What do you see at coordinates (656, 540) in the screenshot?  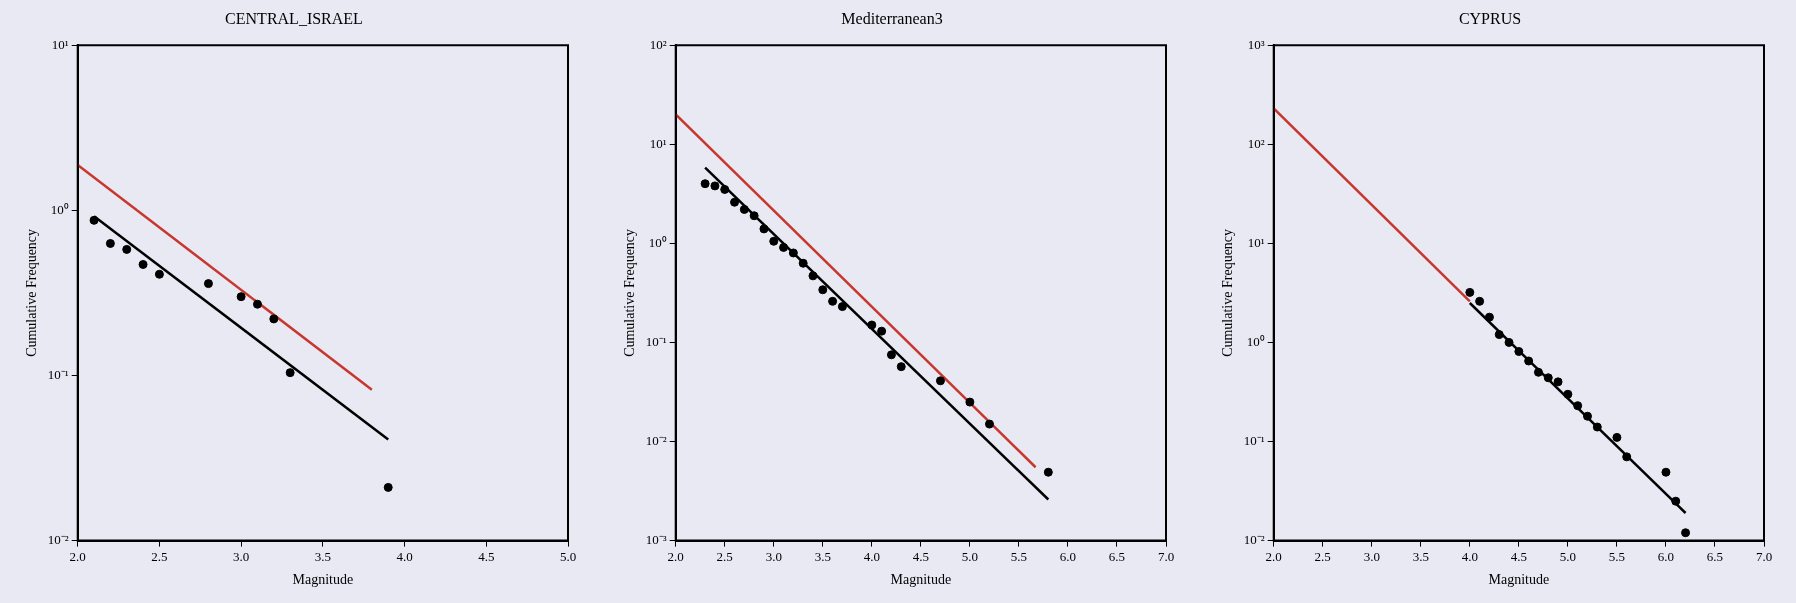 I see `y-tick-label: 10⁻³` at bounding box center [656, 540].